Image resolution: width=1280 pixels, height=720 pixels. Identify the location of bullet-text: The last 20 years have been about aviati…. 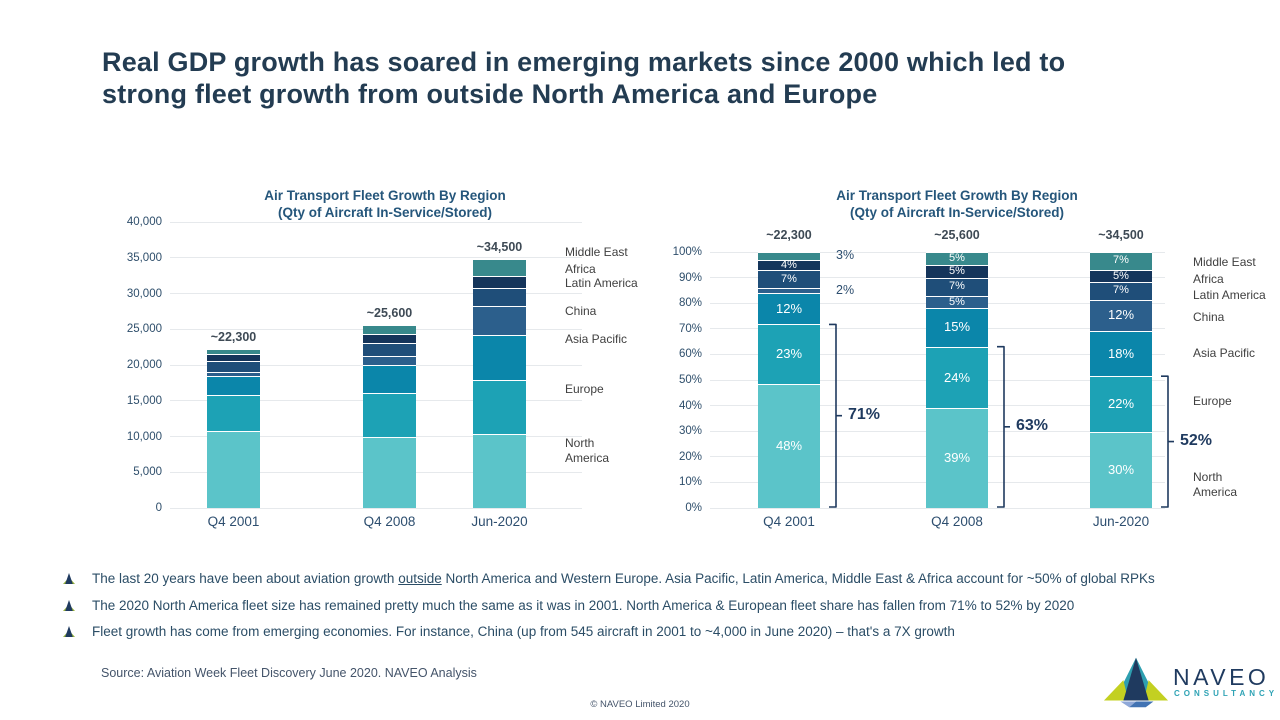
(245, 578).